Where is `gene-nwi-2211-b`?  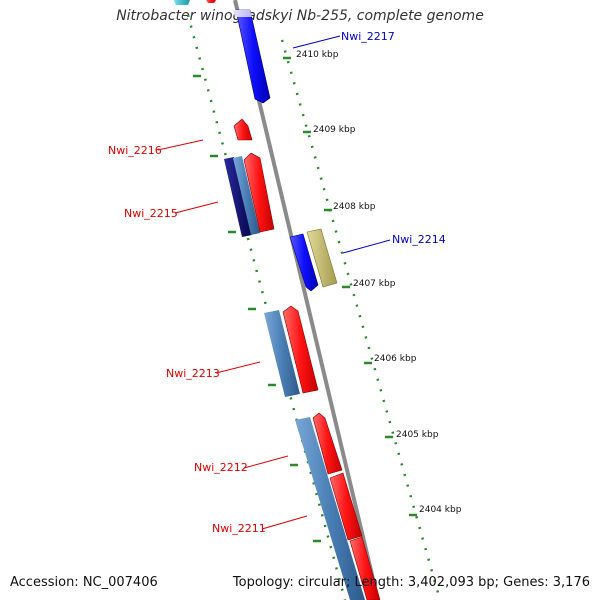 gene-nwi-2211-b is located at coordinates (365, 568).